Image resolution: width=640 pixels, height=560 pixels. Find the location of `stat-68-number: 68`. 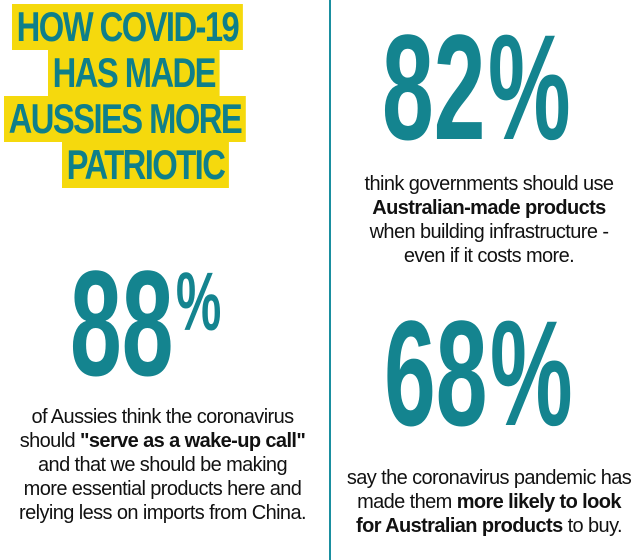

stat-68-number: 68 is located at coordinates (436, 373).